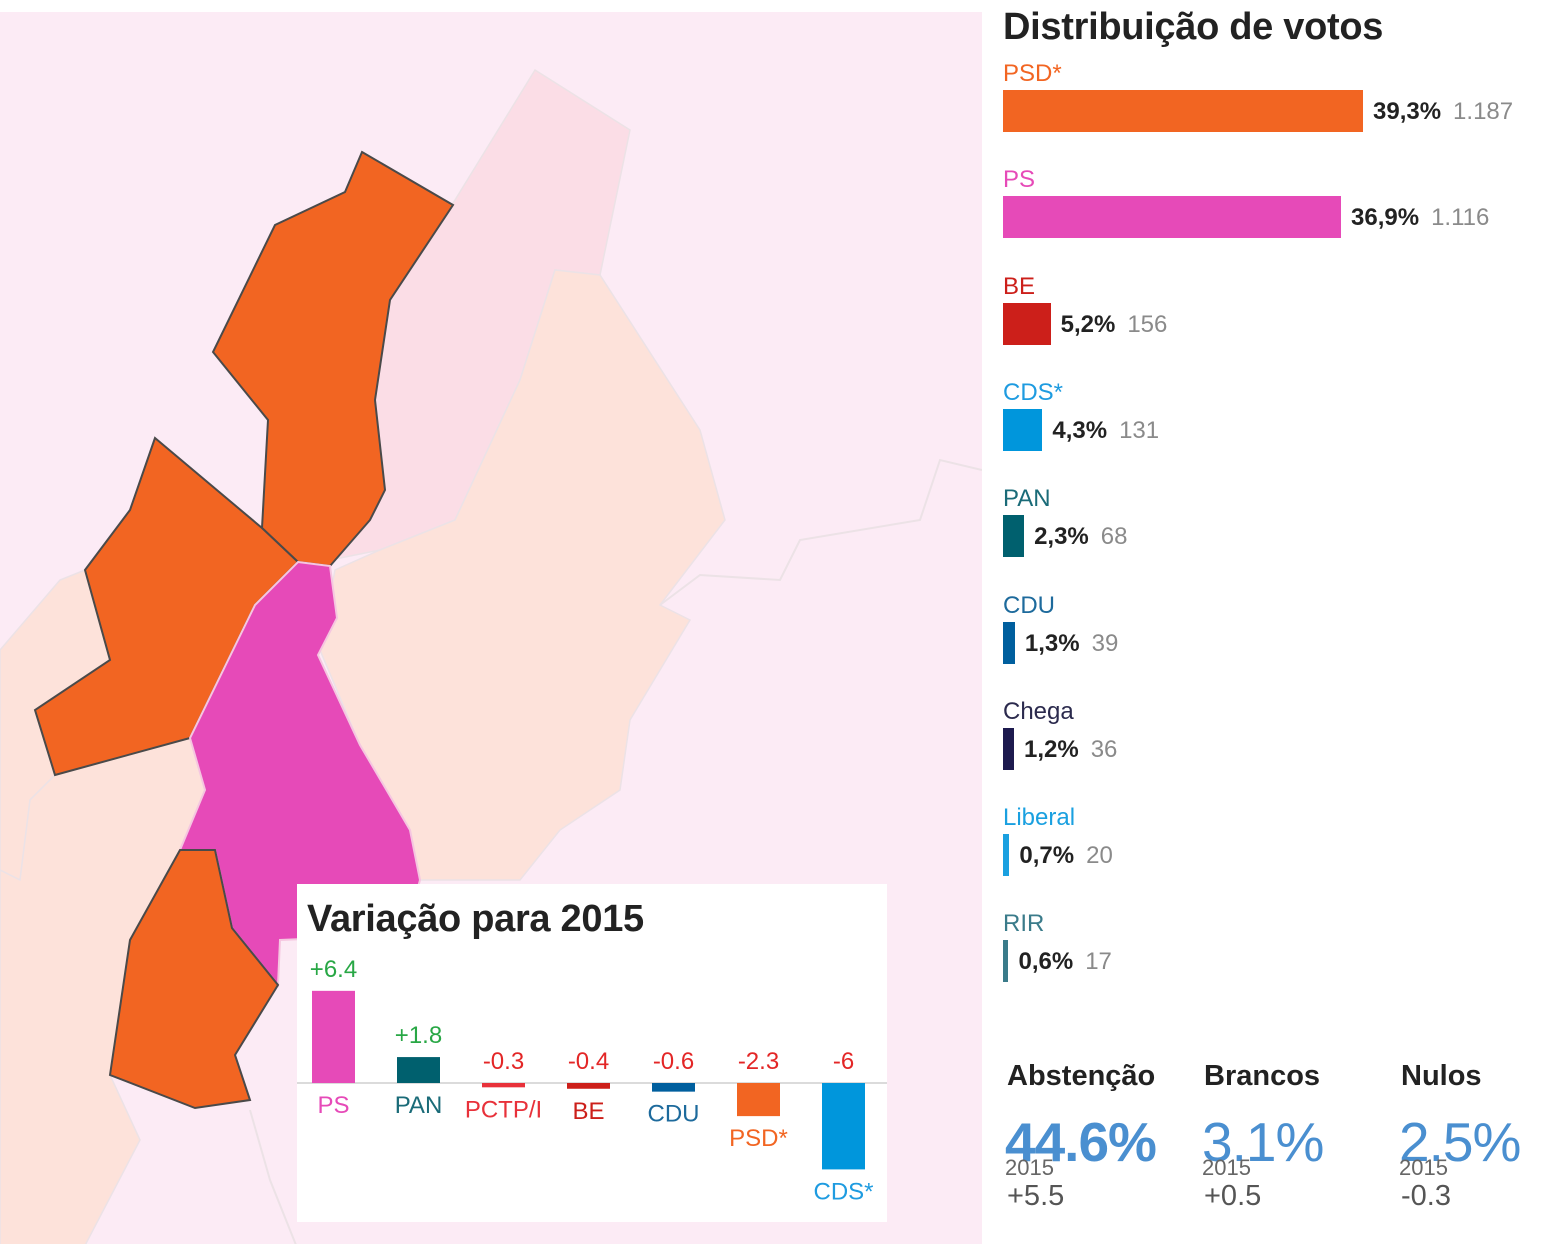  Describe the element at coordinates (1263, 1142) in the screenshot. I see `stat-blank-value: 3.1%` at that location.